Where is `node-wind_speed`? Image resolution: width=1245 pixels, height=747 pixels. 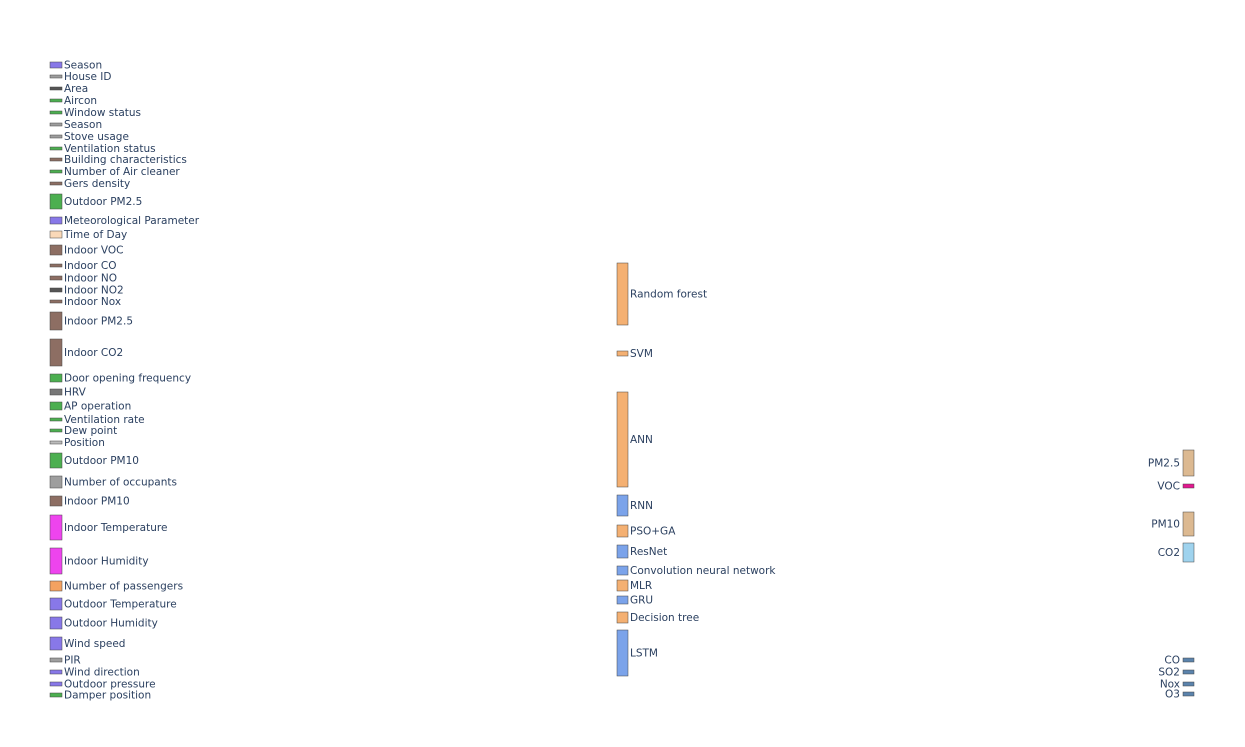 node-wind_speed is located at coordinates (56, 643).